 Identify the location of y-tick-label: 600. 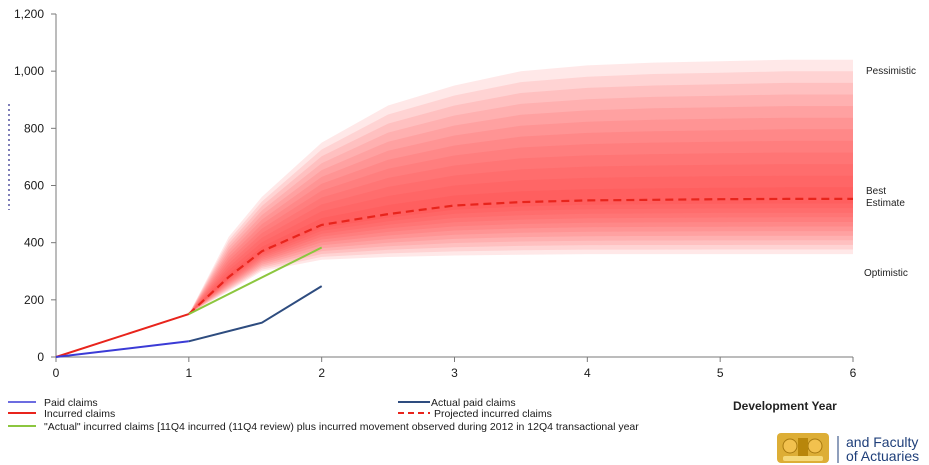
(34, 186).